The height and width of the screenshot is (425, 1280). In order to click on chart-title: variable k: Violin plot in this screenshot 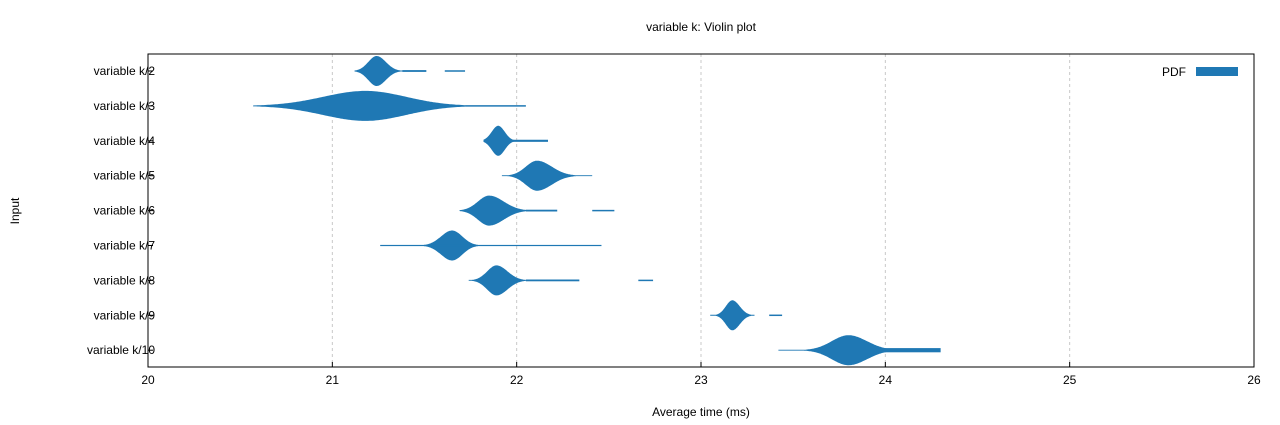, I will do `click(701, 27)`.